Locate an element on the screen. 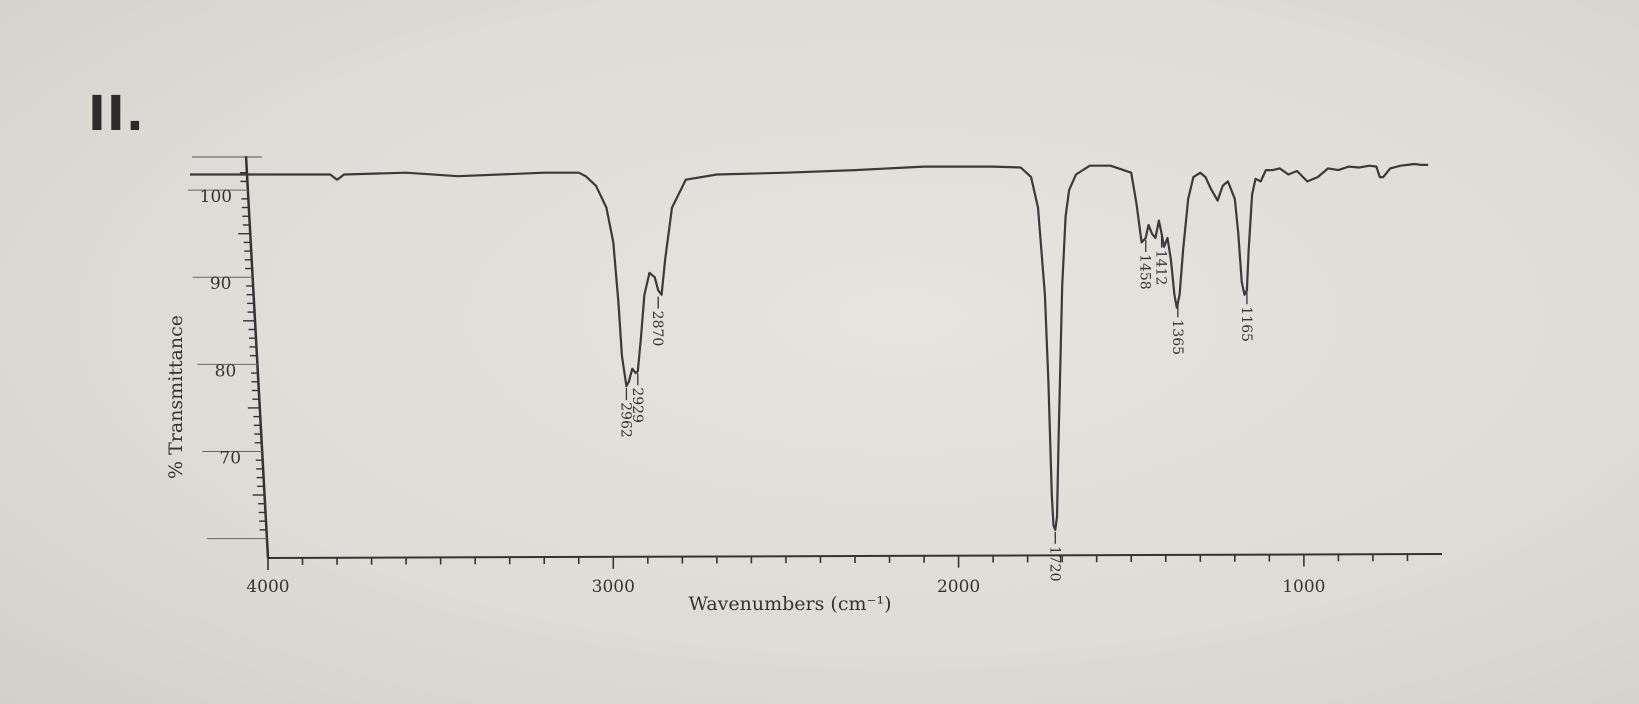 The width and height of the screenshot is (1639, 704). y-axis-title: % Transmittance is located at coordinates (176, 397).